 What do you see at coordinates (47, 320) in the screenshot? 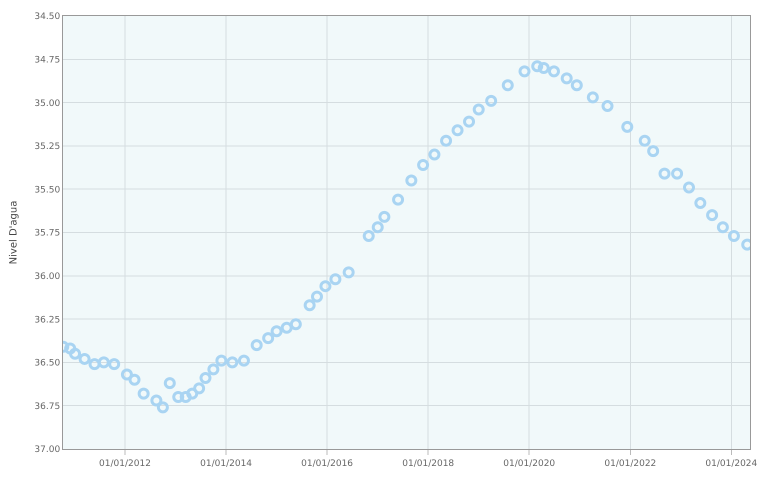
I see `y-tick-label: 36.25` at bounding box center [47, 320].